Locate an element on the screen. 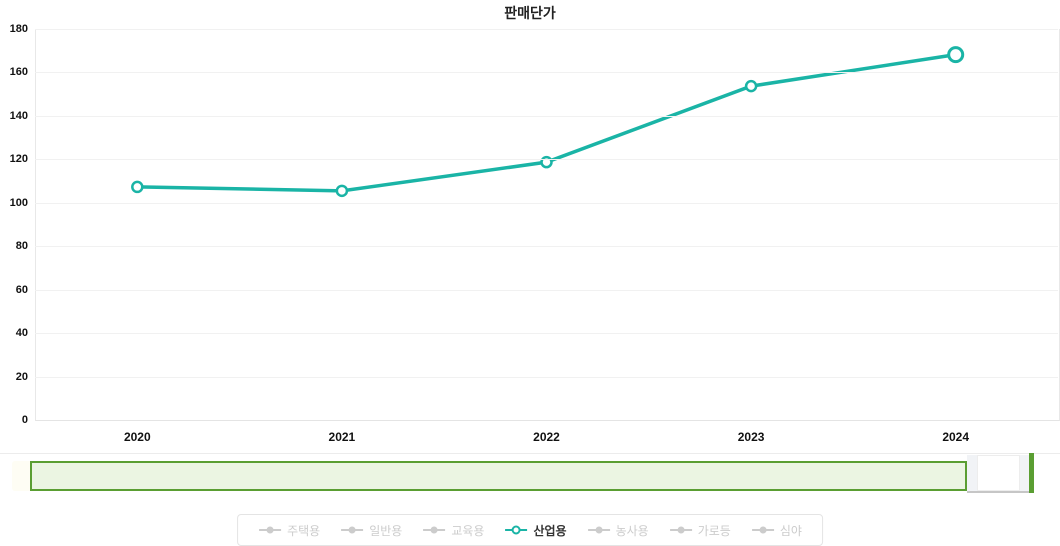 The width and height of the screenshot is (1060, 546). x-axis-label: 2023 is located at coordinates (751, 437).